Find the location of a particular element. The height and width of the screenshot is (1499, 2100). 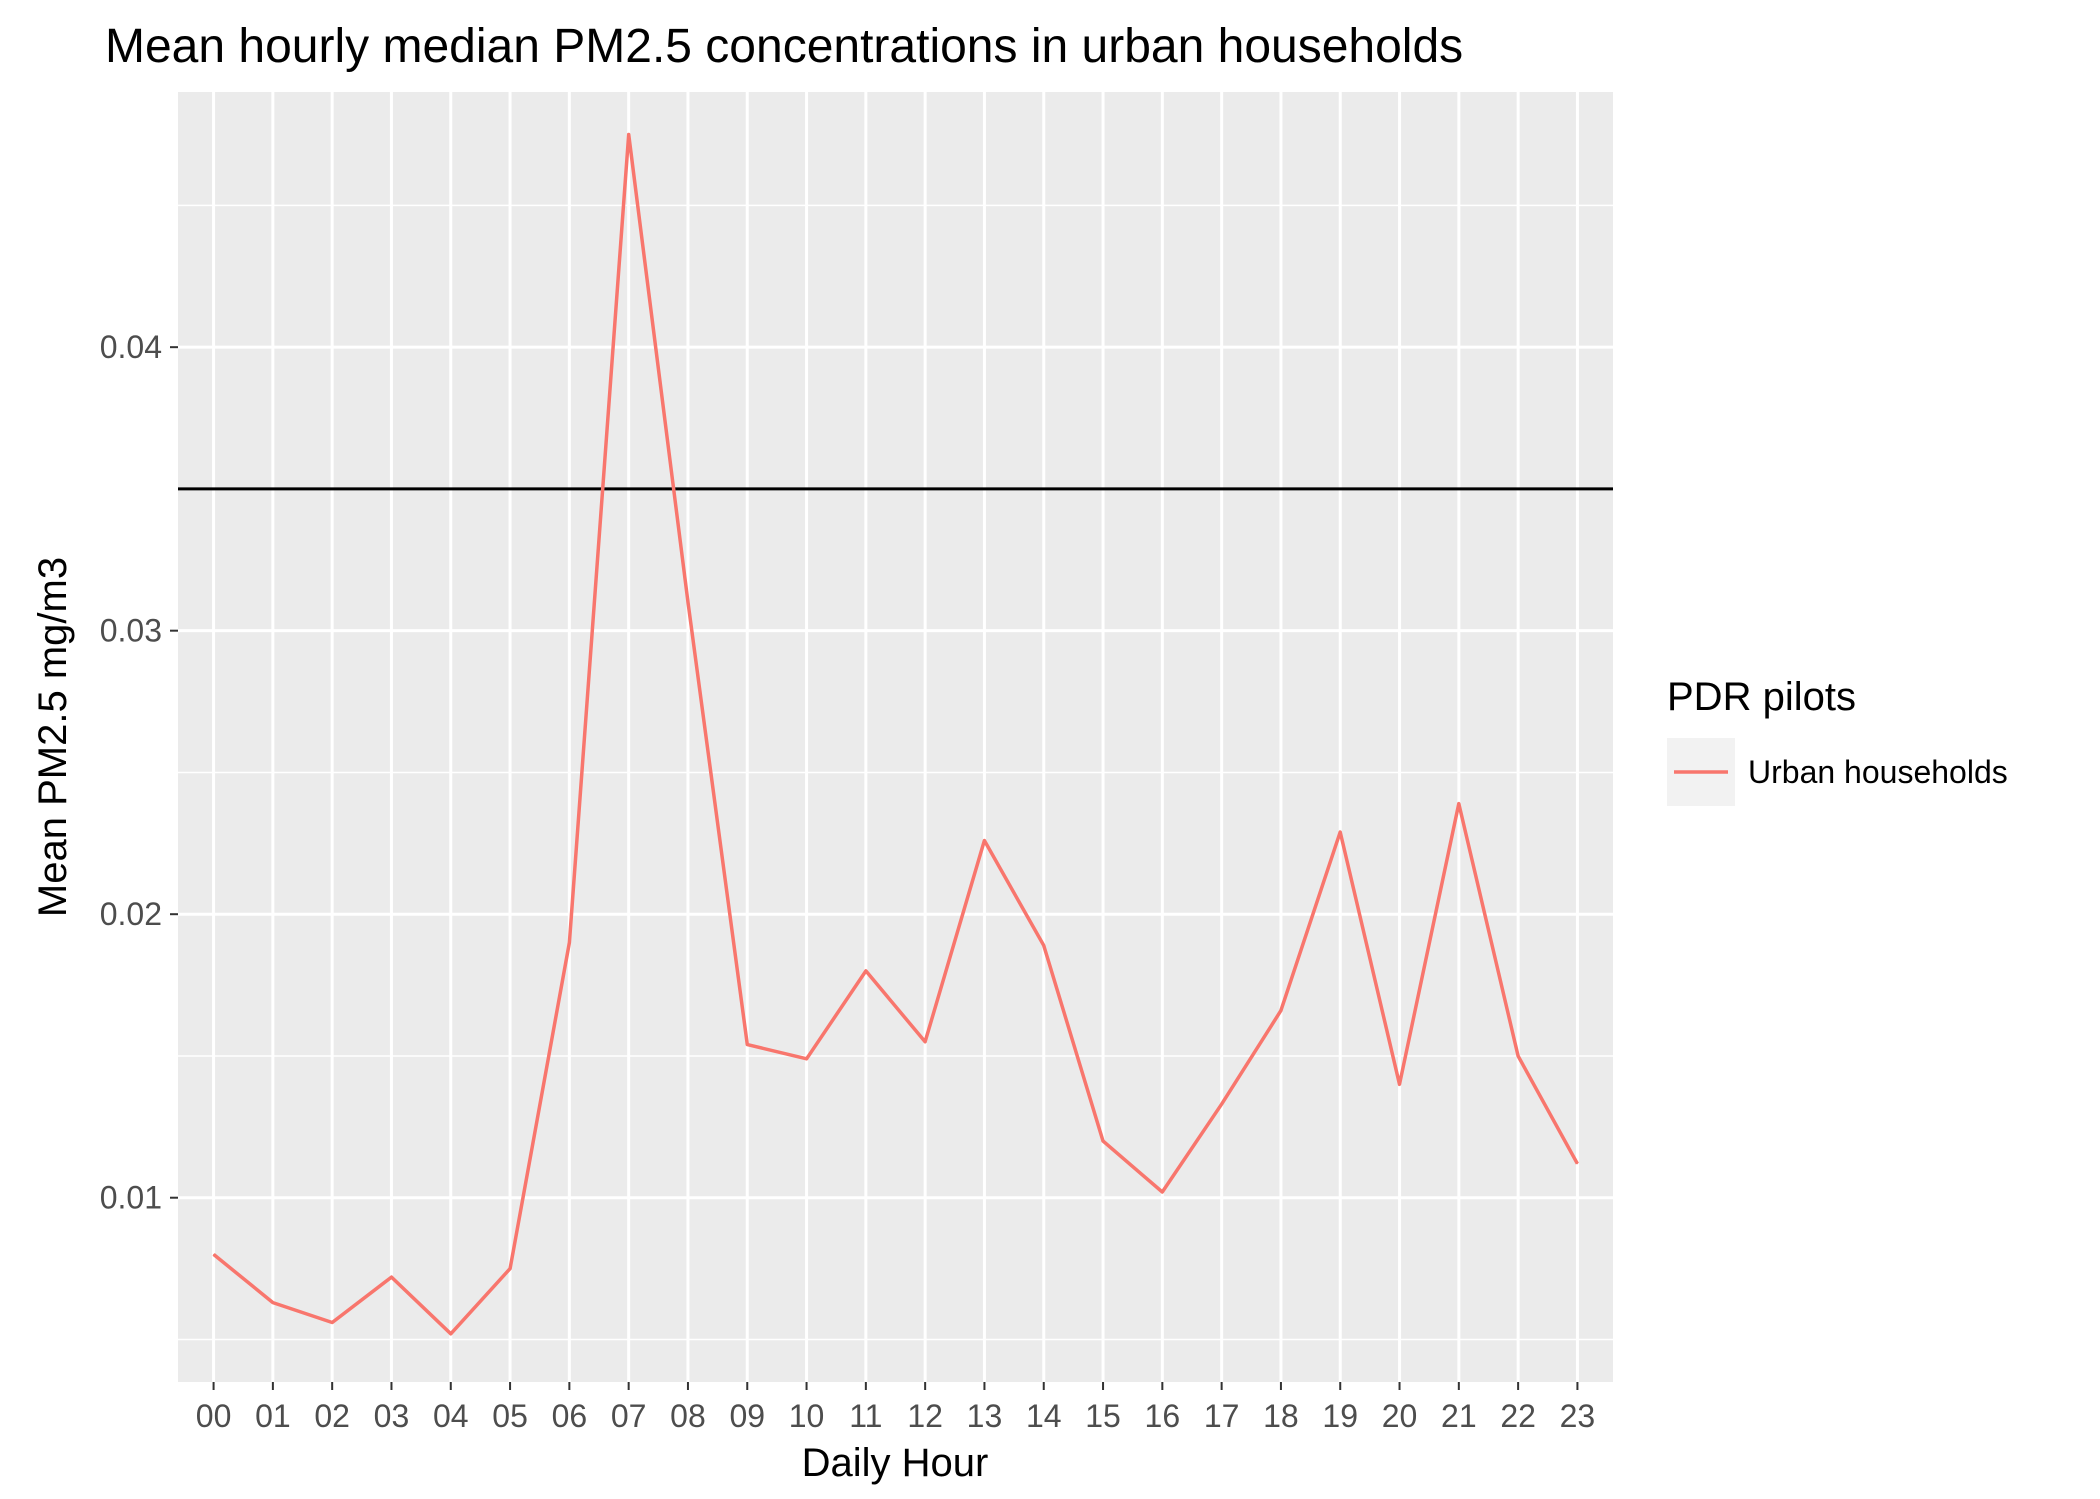

legend: PDR pilots Urban households is located at coordinates (1837, 740).